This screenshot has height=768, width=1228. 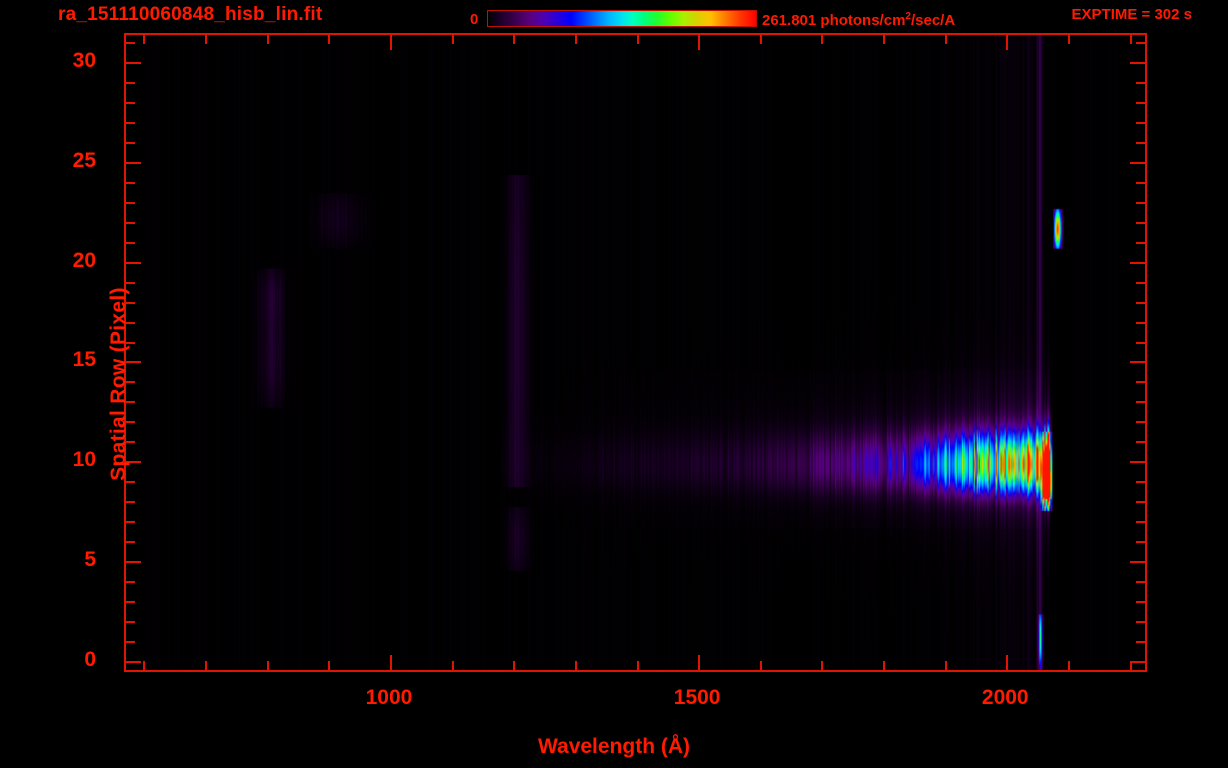 What do you see at coordinates (84, 460) in the screenshot?
I see `y-tick-label: 10` at bounding box center [84, 460].